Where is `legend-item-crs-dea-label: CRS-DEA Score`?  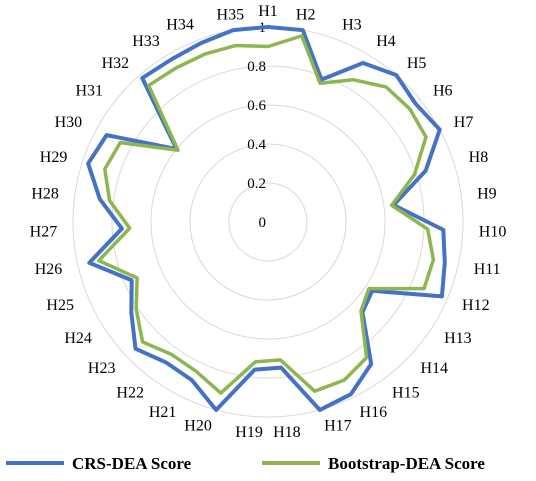
legend-item-crs-dea-label: CRS-DEA Score is located at coordinates (132, 463).